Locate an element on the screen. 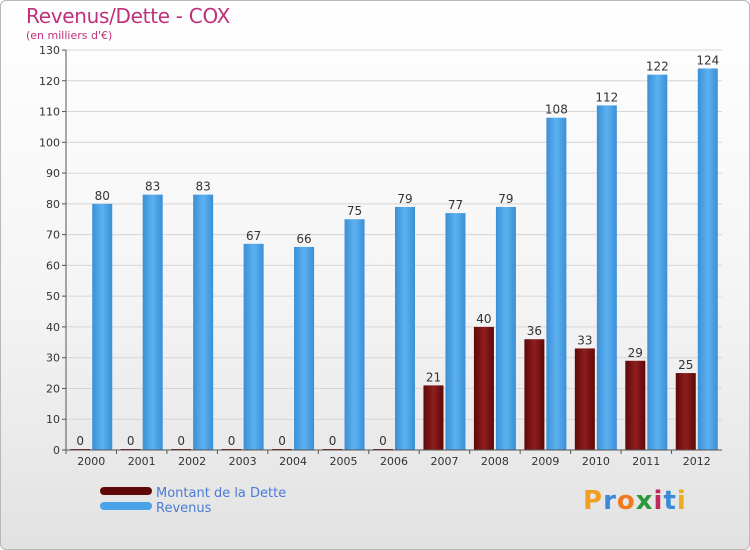 Image resolution: width=750 pixels, height=550 pixels. x-tick-label: 2004 is located at coordinates (293, 461).